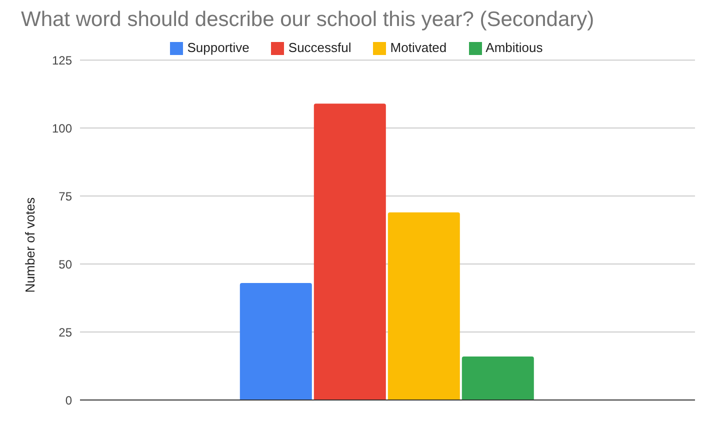  What do you see at coordinates (65, 264) in the screenshot?
I see `y-tick-label: 50` at bounding box center [65, 264].